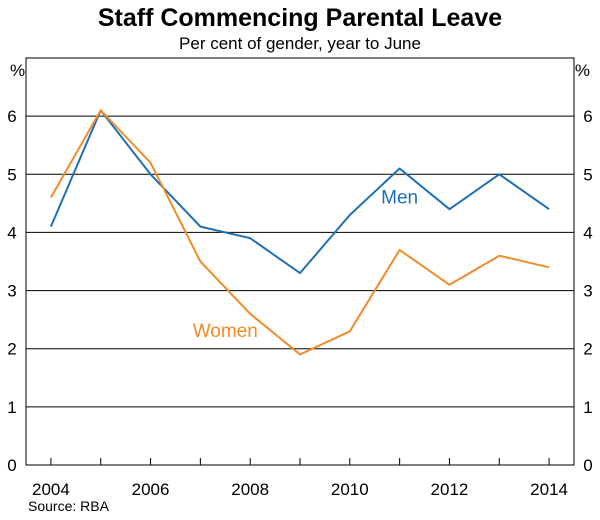 The image size is (600, 520). Describe the element at coordinates (450, 489) in the screenshot. I see `x-tick-label: 2012` at that location.